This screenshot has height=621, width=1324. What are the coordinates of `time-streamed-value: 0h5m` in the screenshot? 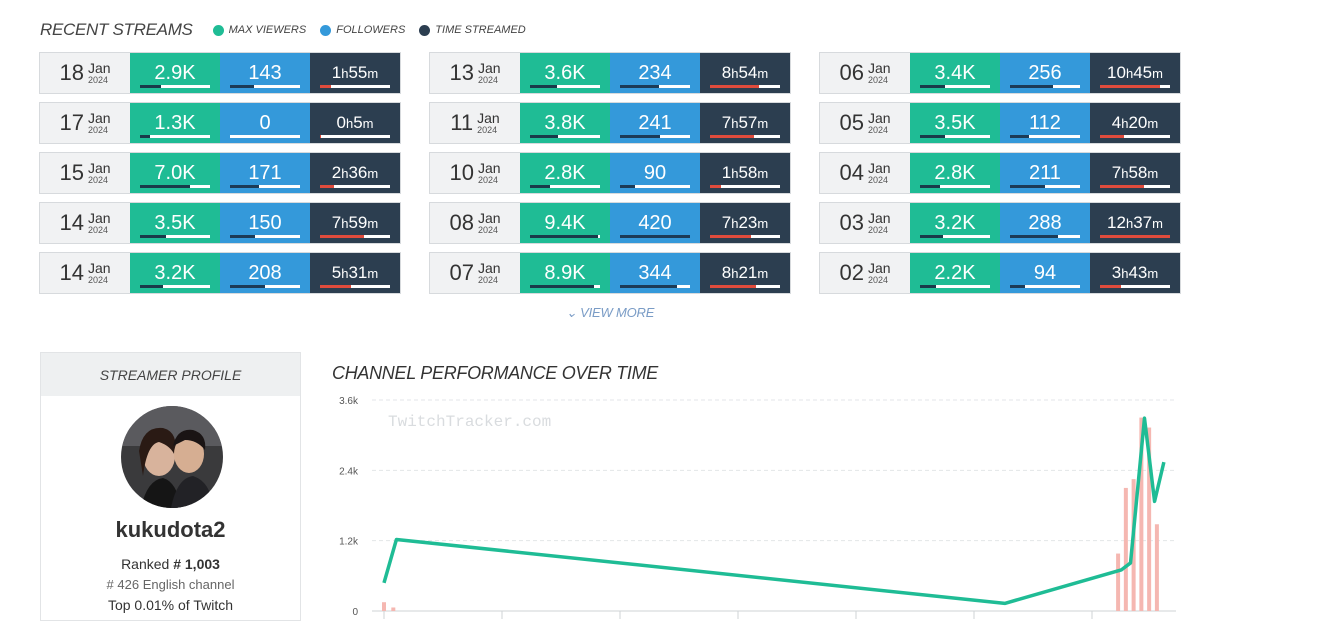 It's located at (355, 122).